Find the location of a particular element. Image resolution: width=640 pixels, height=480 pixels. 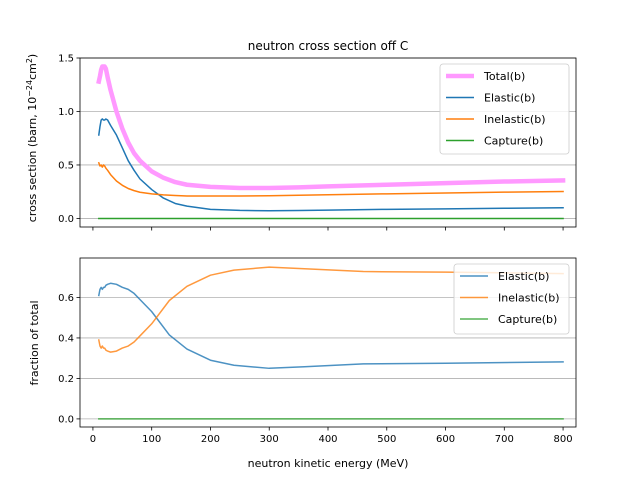

top-legend-box is located at coordinates (504, 109).